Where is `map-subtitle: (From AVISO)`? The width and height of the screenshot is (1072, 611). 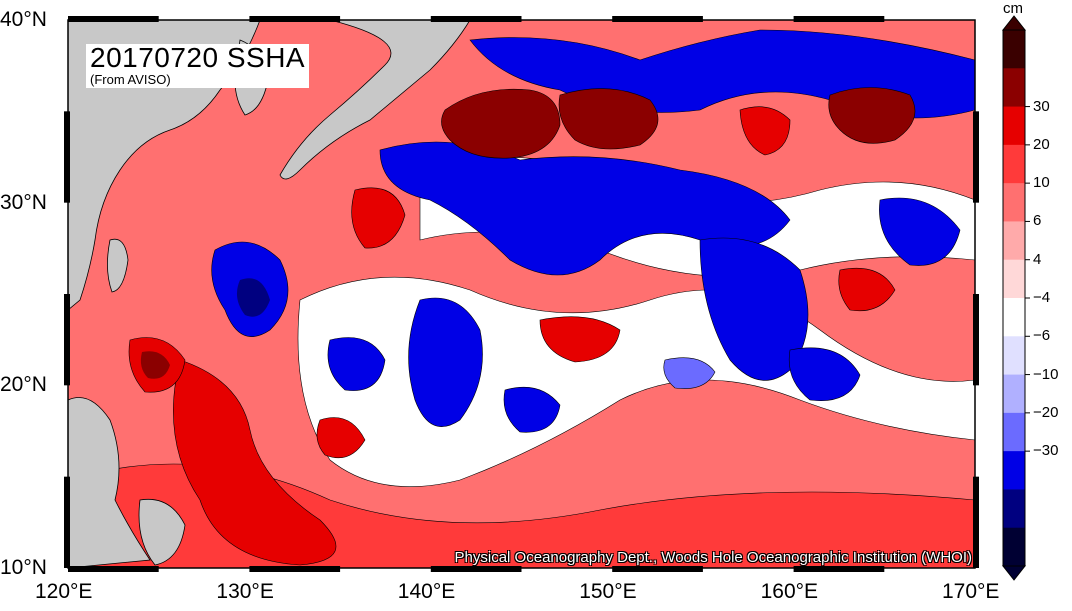
map-subtitle: (From AVISO) is located at coordinates (130, 79).